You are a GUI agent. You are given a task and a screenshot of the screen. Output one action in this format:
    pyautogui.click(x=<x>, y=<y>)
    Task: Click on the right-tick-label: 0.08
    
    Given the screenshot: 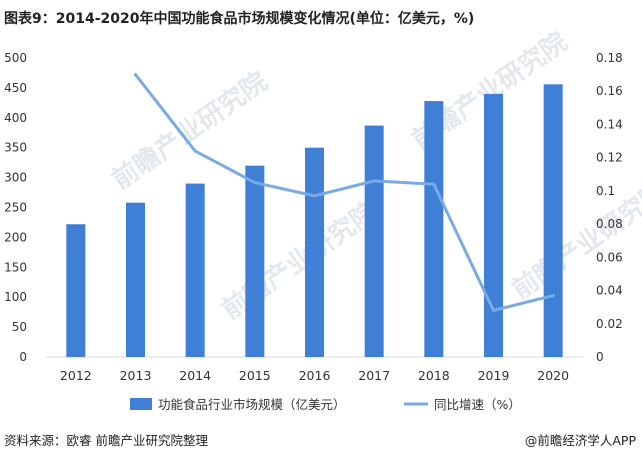 What is the action you would take?
    pyautogui.click(x=609, y=224)
    